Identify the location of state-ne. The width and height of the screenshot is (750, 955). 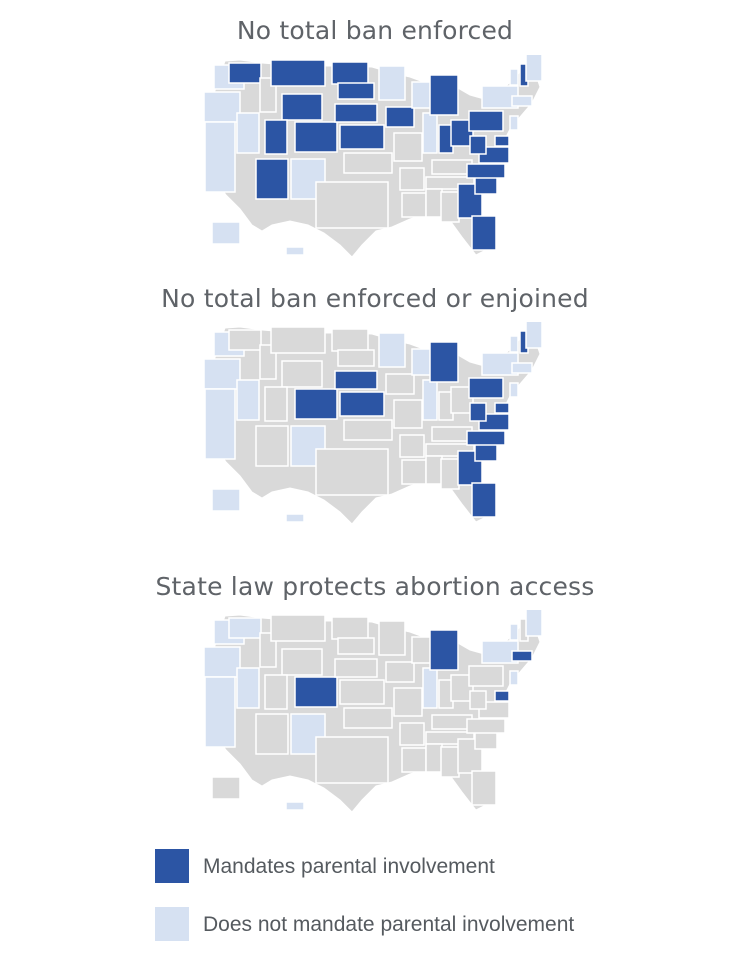
(356, 113).